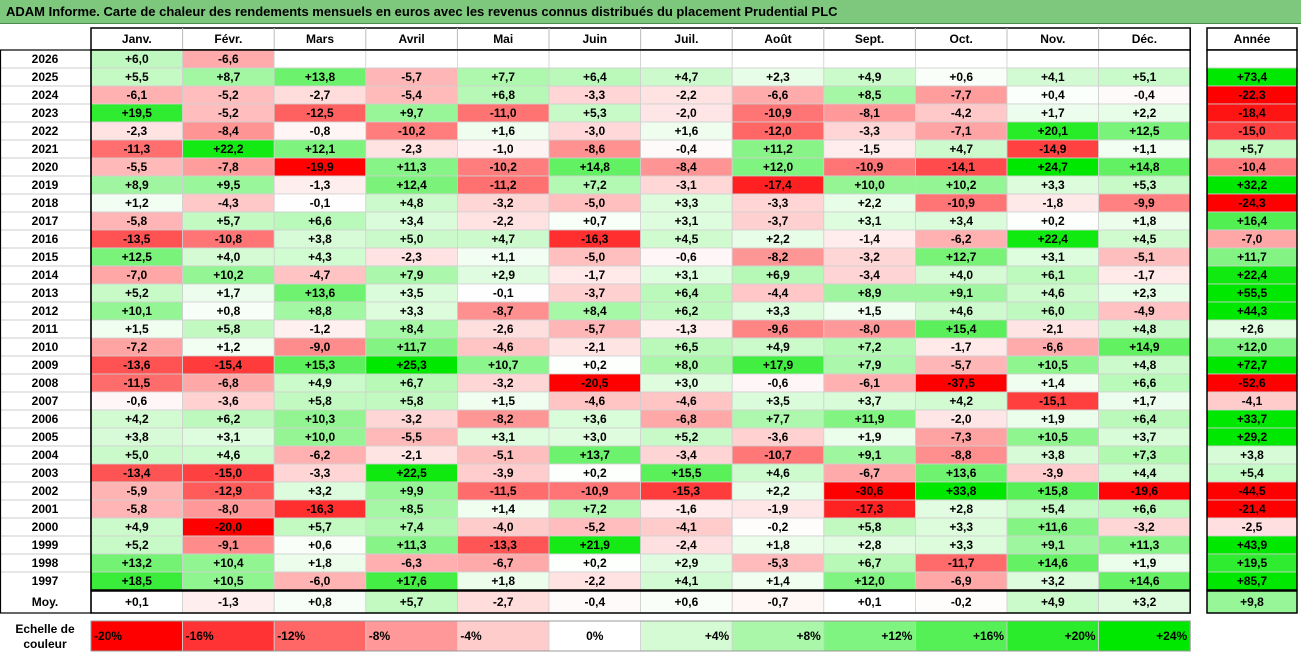  Describe the element at coordinates (320, 257) in the screenshot. I see `cell-value: +4,3` at that location.